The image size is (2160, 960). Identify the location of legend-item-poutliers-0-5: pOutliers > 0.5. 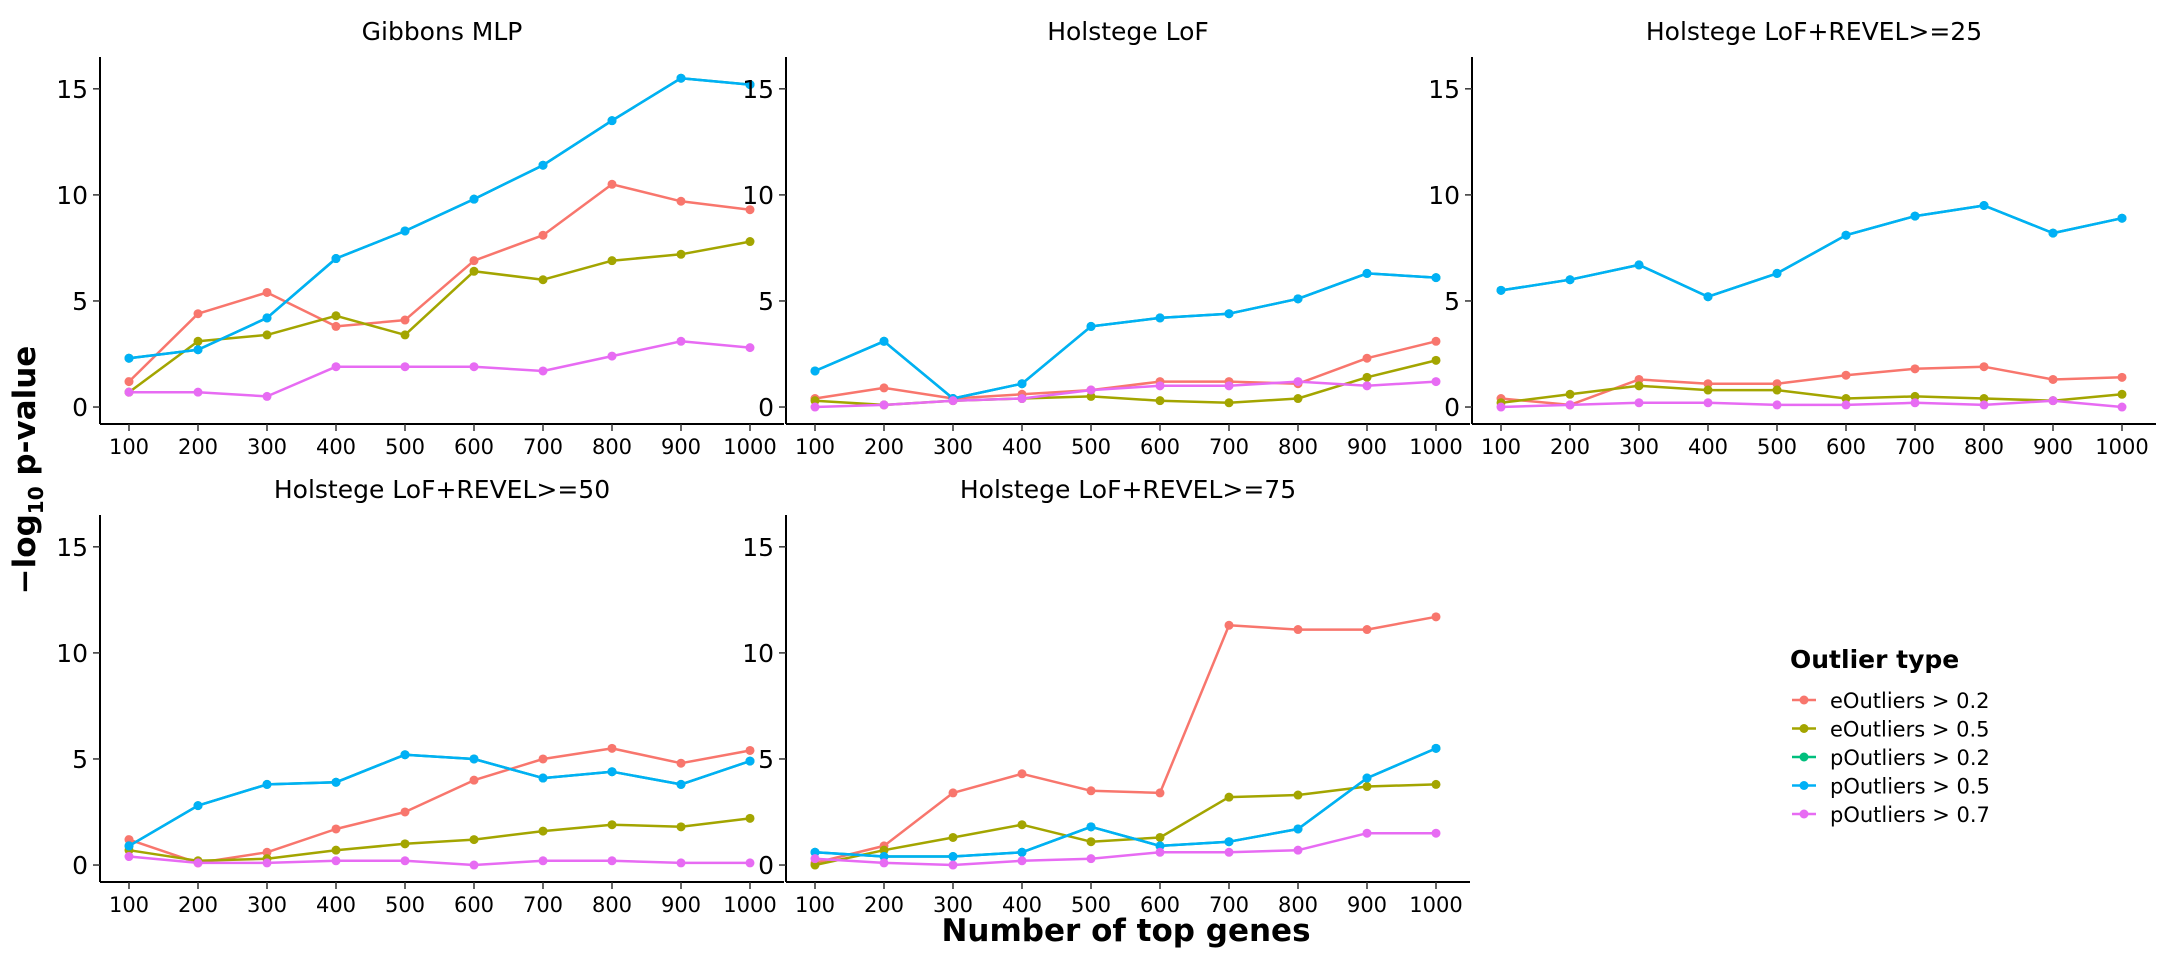
(1891, 787).